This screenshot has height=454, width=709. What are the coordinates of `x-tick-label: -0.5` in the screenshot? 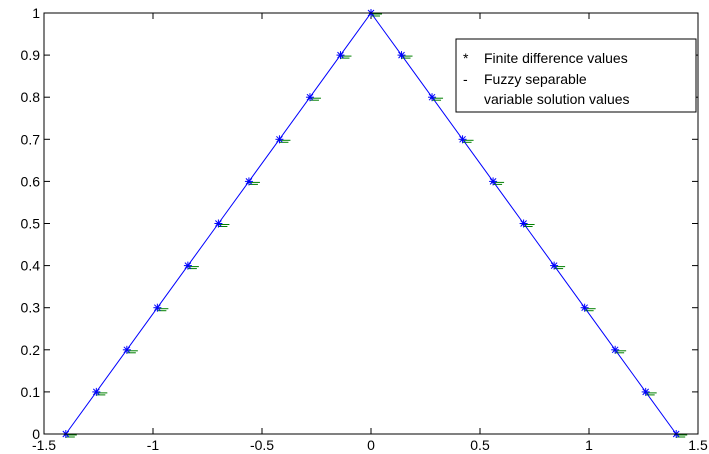 It's located at (262, 445).